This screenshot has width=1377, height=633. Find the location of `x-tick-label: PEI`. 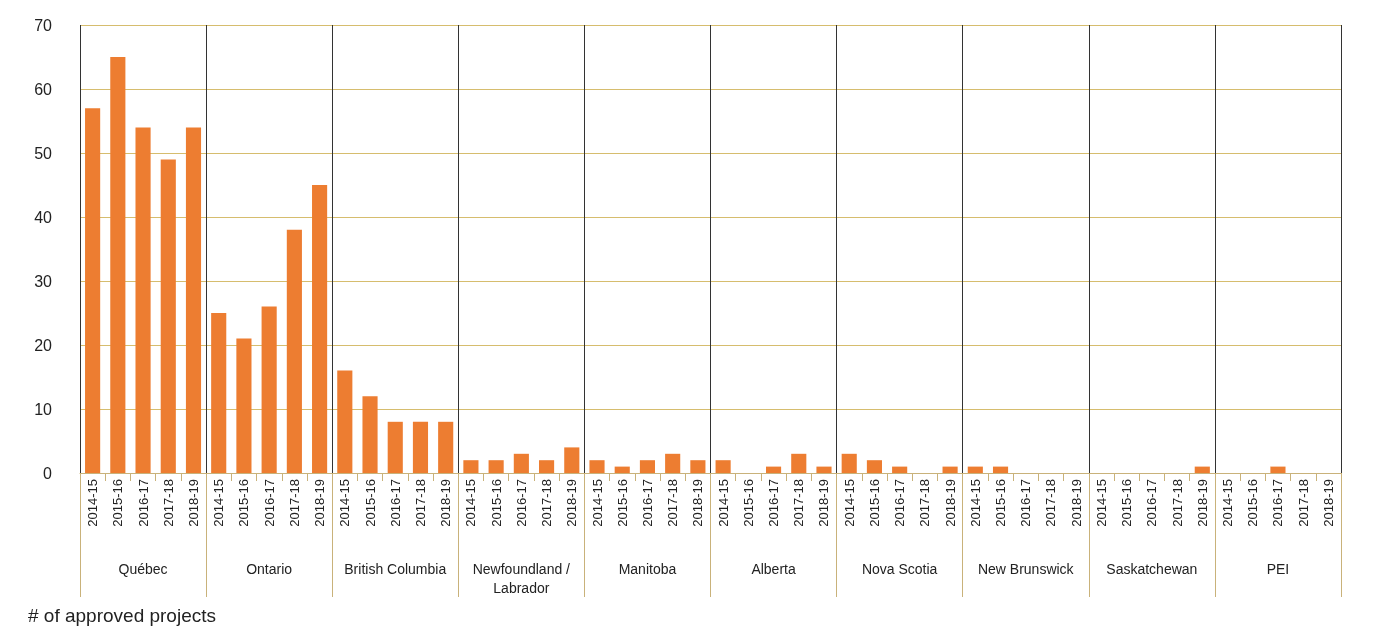

x-tick-label: PEI is located at coordinates (1278, 568).